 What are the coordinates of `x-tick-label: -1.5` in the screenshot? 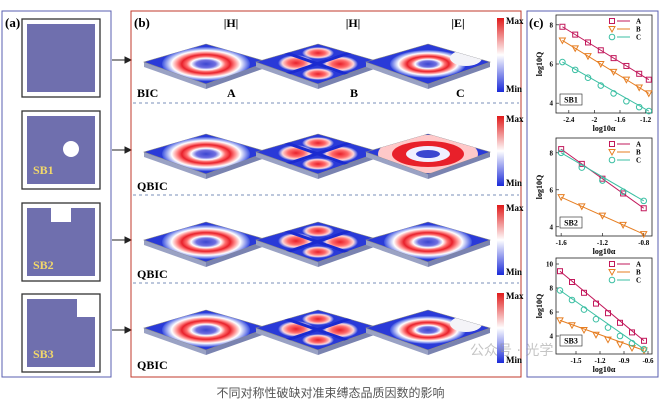 It's located at (576, 361).